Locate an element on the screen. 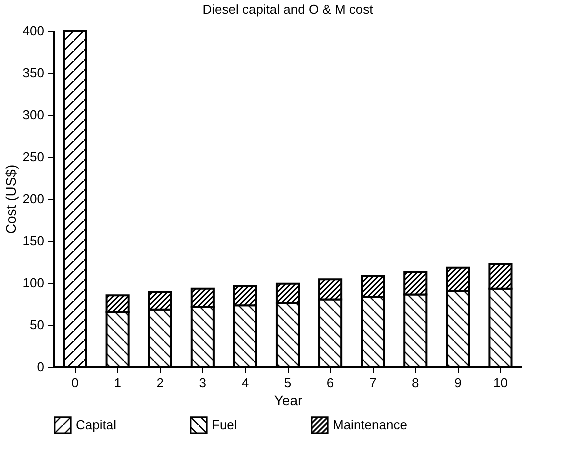 The width and height of the screenshot is (578, 454). x-tick-label: 3 is located at coordinates (203, 383).